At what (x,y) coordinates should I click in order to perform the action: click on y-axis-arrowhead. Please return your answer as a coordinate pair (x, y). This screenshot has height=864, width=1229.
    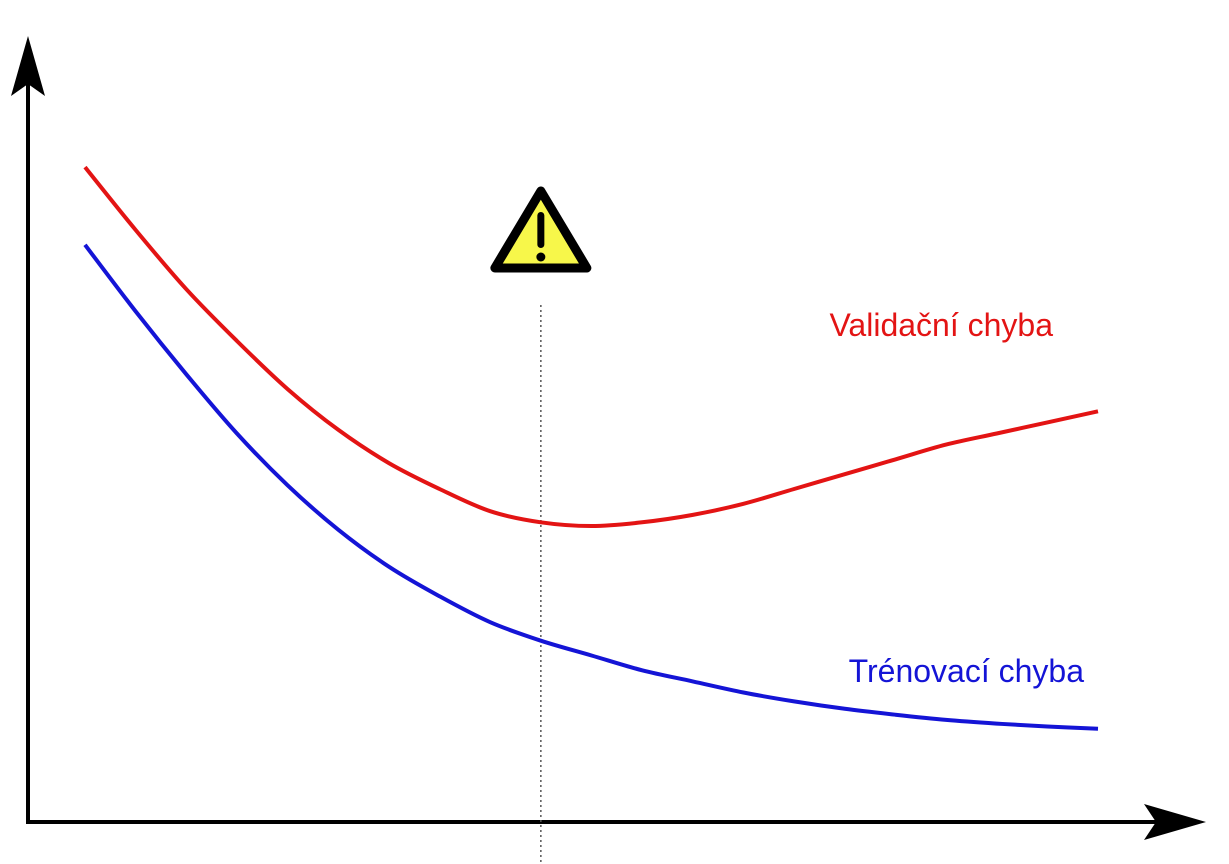
    Looking at the image, I should click on (28, 66).